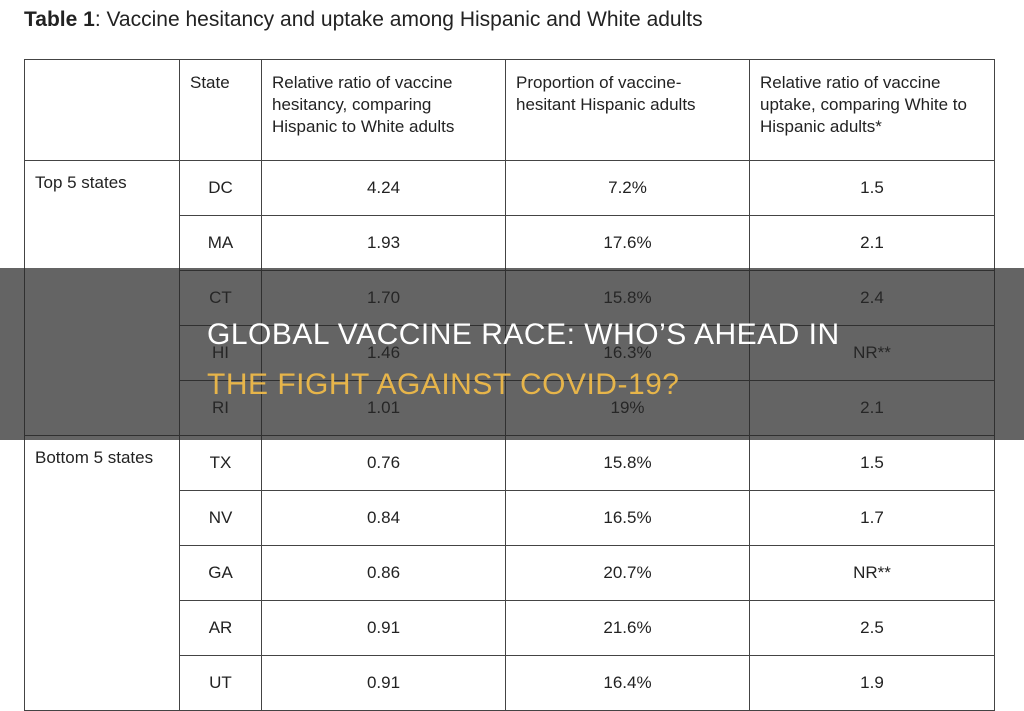 Image resolution: width=1024 pixels, height=711 pixels. I want to click on table-cell: 1.7, so click(872, 518).